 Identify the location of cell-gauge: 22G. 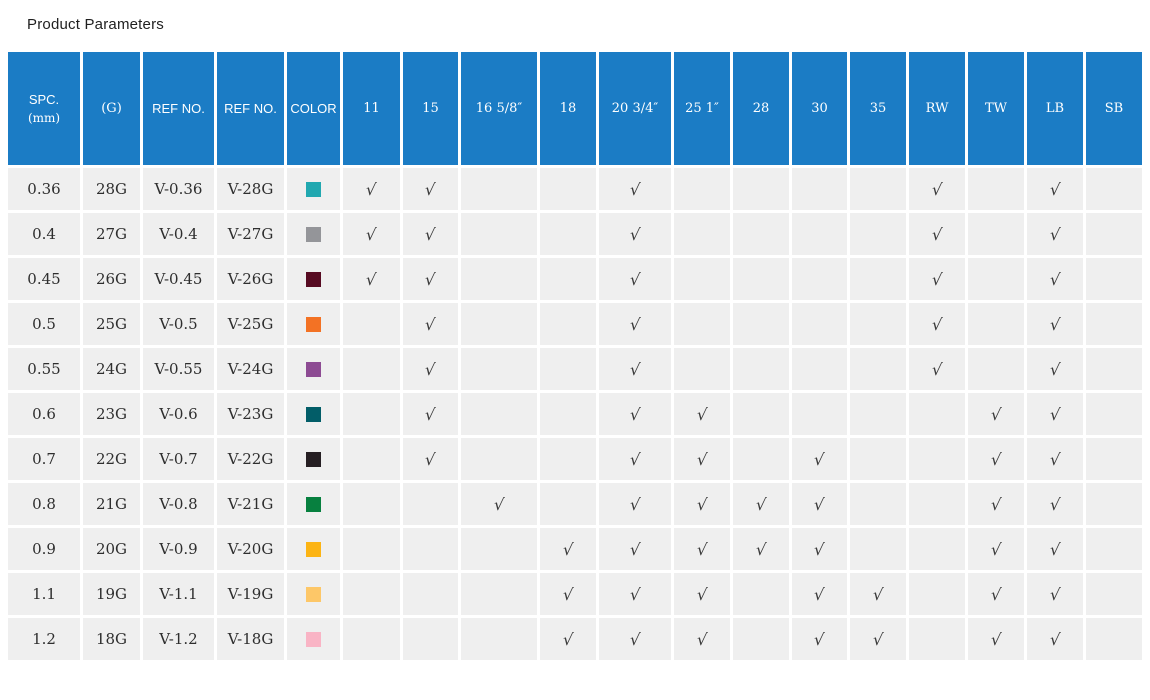
(111, 459).